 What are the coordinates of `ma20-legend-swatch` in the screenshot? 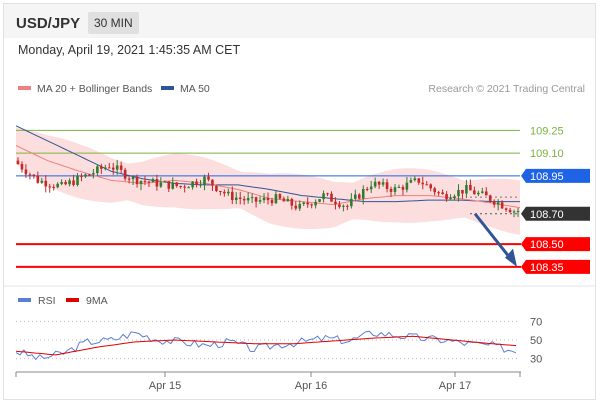 It's located at (24, 88).